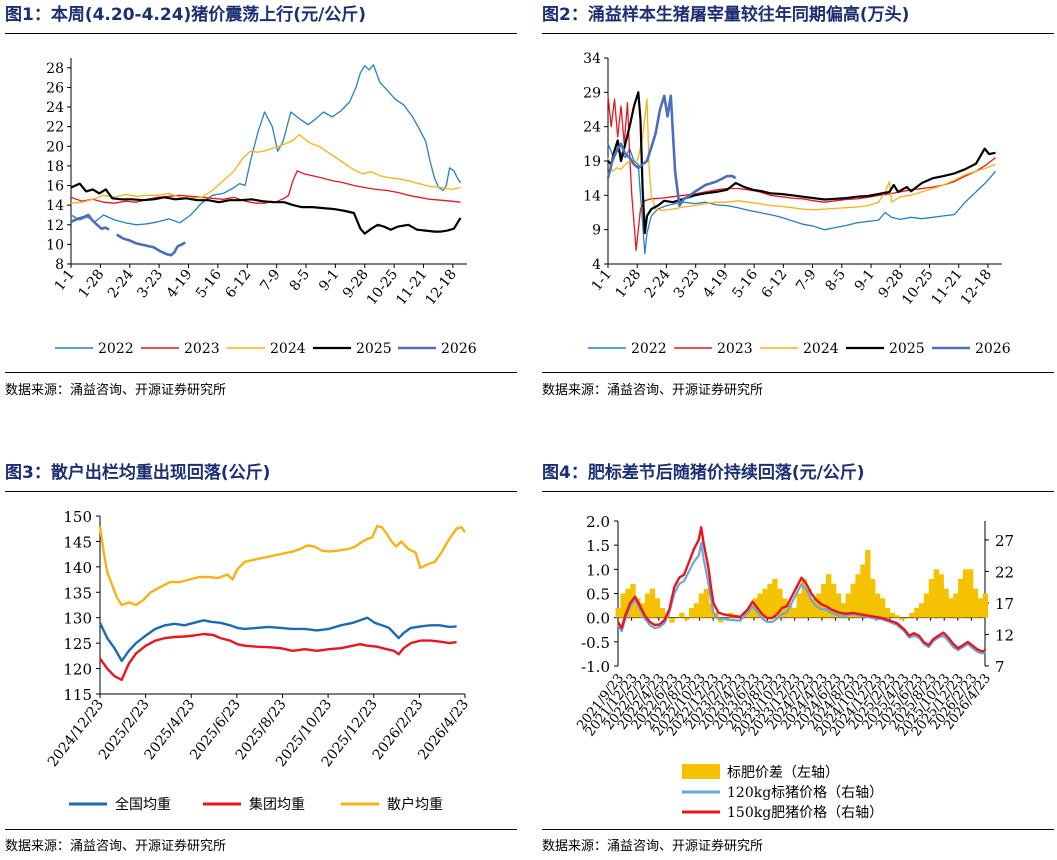 The width and height of the screenshot is (1057, 860). Describe the element at coordinates (288, 349) in the screenshot. I see `legend-label: 2024` at that location.